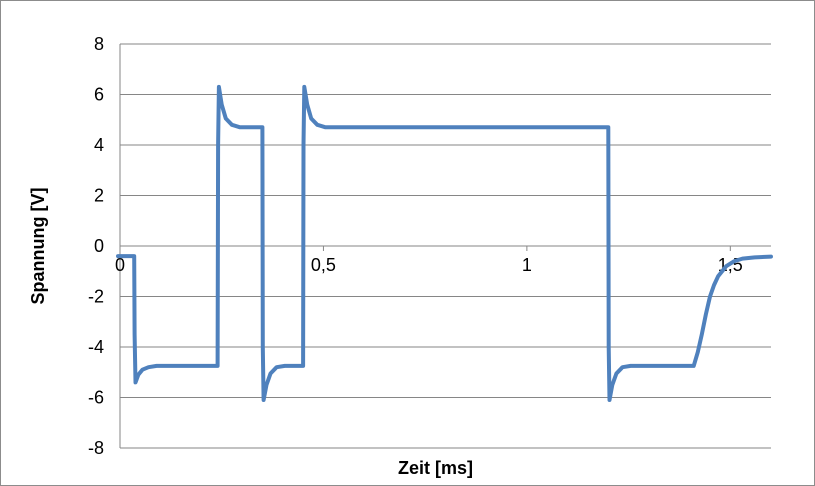 The image size is (815, 486). Describe the element at coordinates (527, 265) in the screenshot. I see `x-tick-label: 1` at that location.